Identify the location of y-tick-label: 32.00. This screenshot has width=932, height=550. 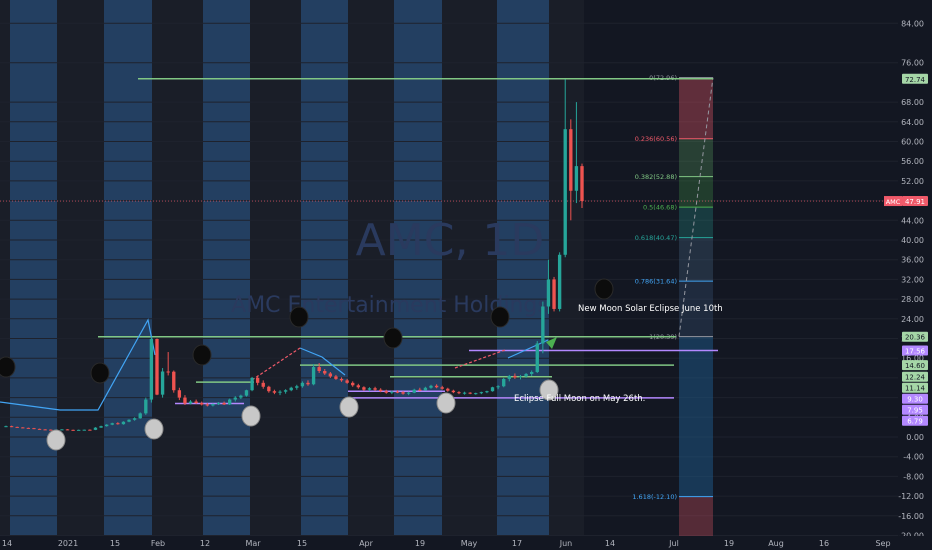
(912, 279).